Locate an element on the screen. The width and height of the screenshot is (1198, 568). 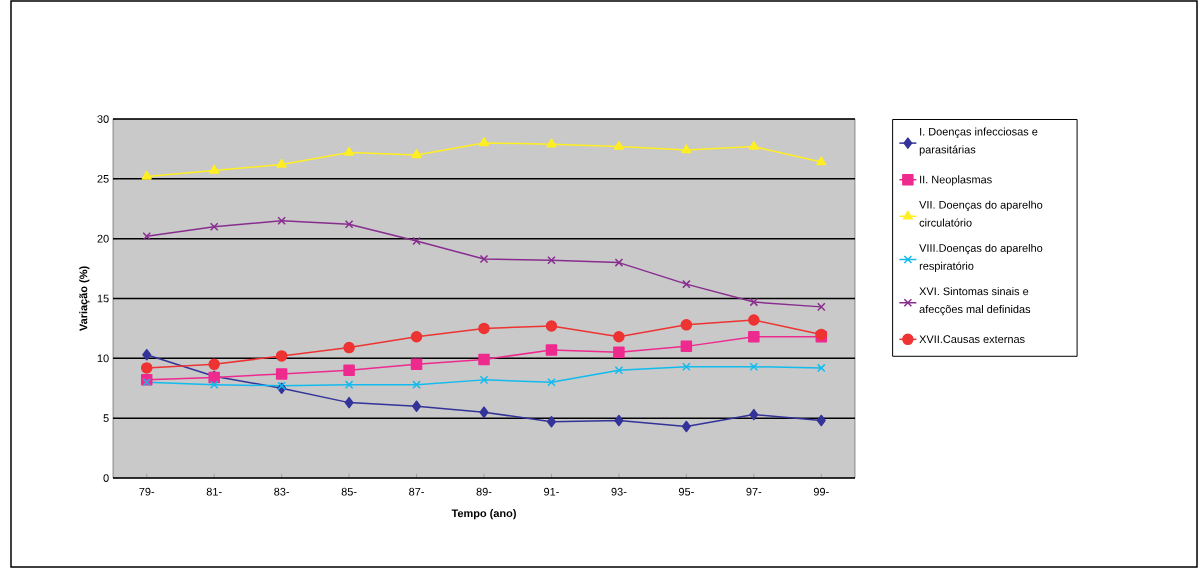
legend-label: II. Neoplasmas is located at coordinates (956, 180).